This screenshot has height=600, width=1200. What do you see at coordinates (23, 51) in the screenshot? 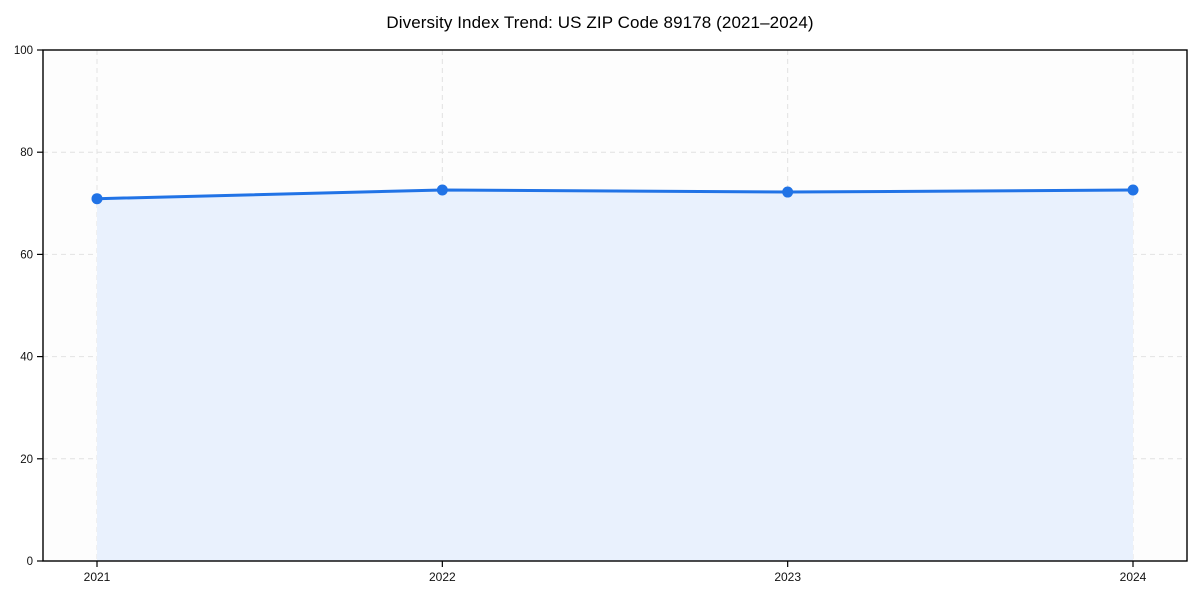
I see `y-tick-label: 100` at bounding box center [23, 51].